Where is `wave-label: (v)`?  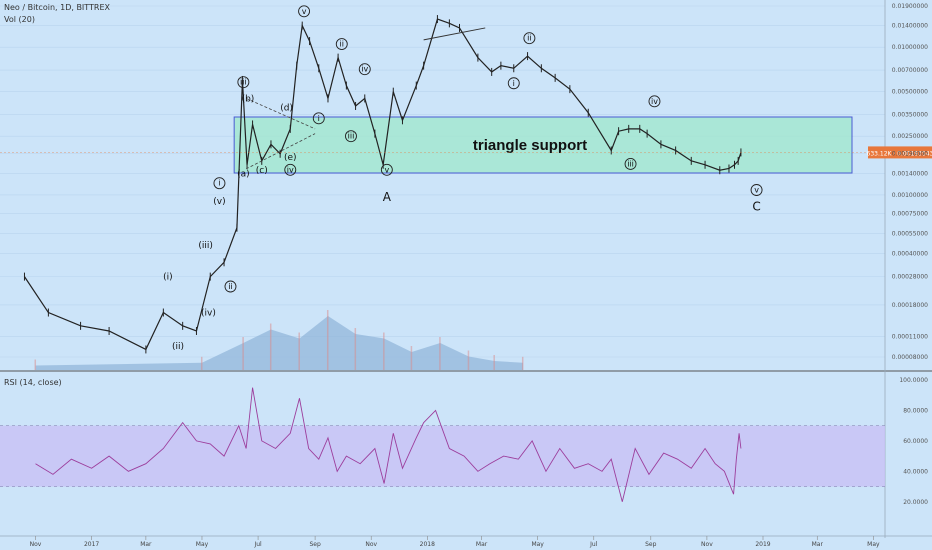
wave-label: (v) is located at coordinates (219, 202).